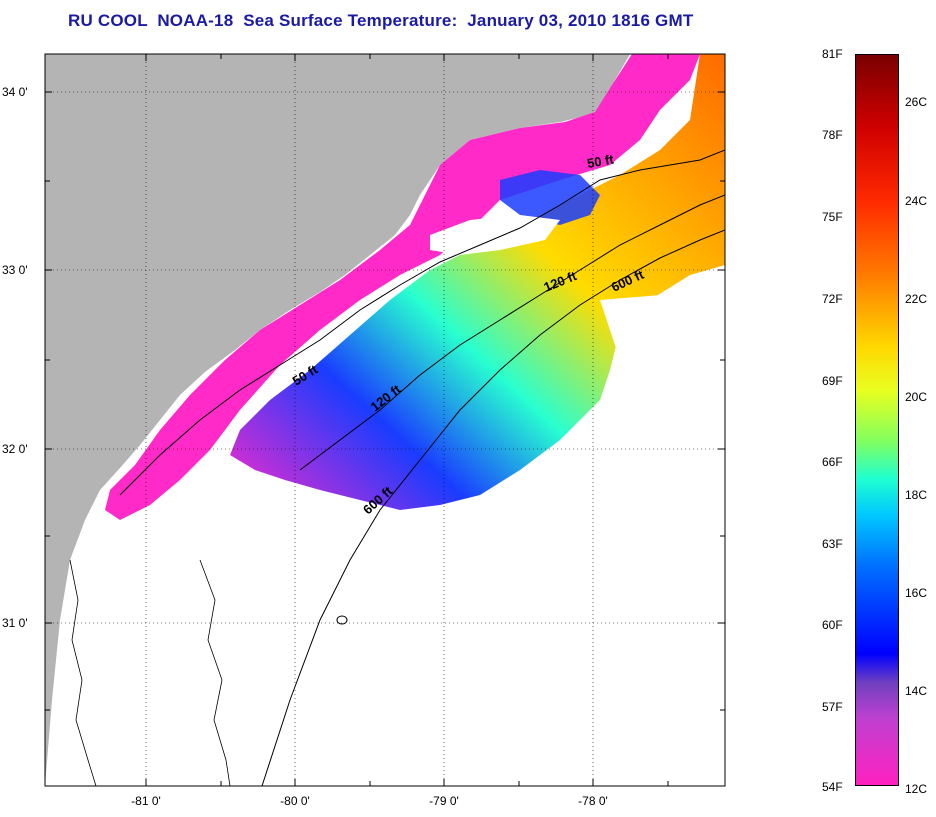 Image resolution: width=936 pixels, height=817 pixels. Describe the element at coordinates (832, 707) in the screenshot. I see `colorbar-label-57f: 57F` at that location.